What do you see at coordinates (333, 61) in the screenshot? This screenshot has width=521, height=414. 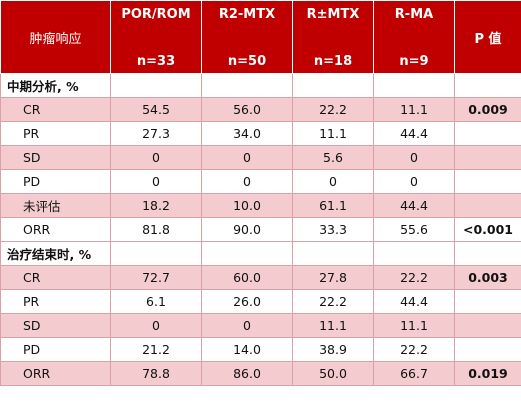 I see `group-n: n=18` at bounding box center [333, 61].